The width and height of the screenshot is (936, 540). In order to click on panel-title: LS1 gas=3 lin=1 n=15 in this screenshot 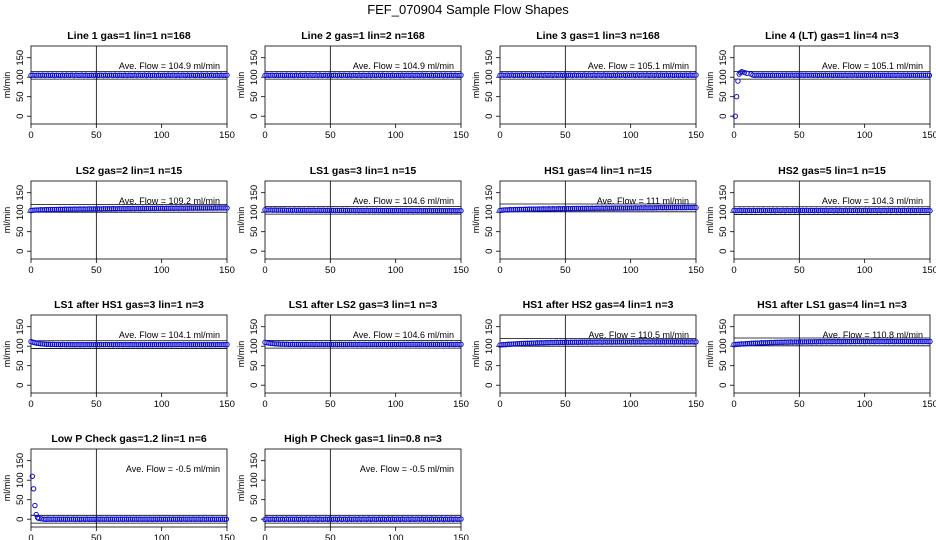, I will do `click(363, 171)`.